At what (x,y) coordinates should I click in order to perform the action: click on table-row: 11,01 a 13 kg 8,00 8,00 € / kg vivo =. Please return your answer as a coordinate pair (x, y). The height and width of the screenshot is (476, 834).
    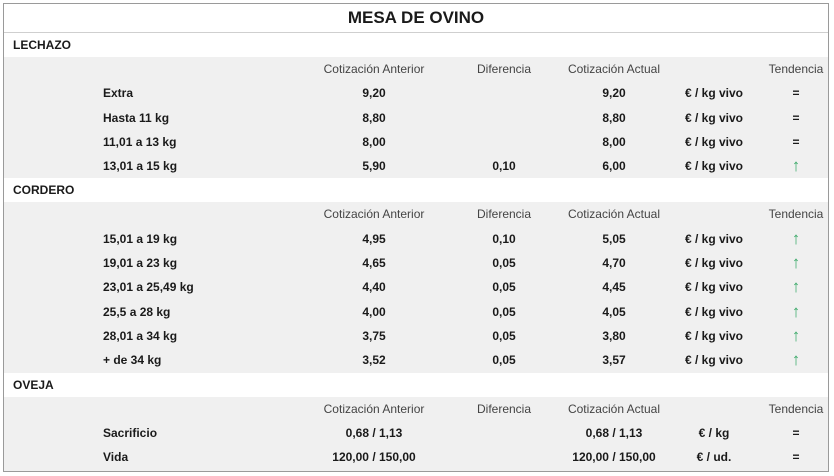
    Looking at the image, I should click on (416, 142).